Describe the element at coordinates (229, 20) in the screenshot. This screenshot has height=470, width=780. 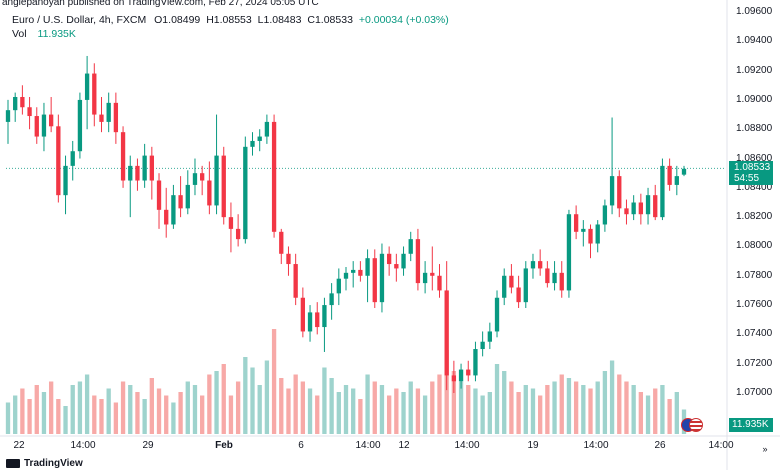
I see `legend-high: H1.08553` at that location.